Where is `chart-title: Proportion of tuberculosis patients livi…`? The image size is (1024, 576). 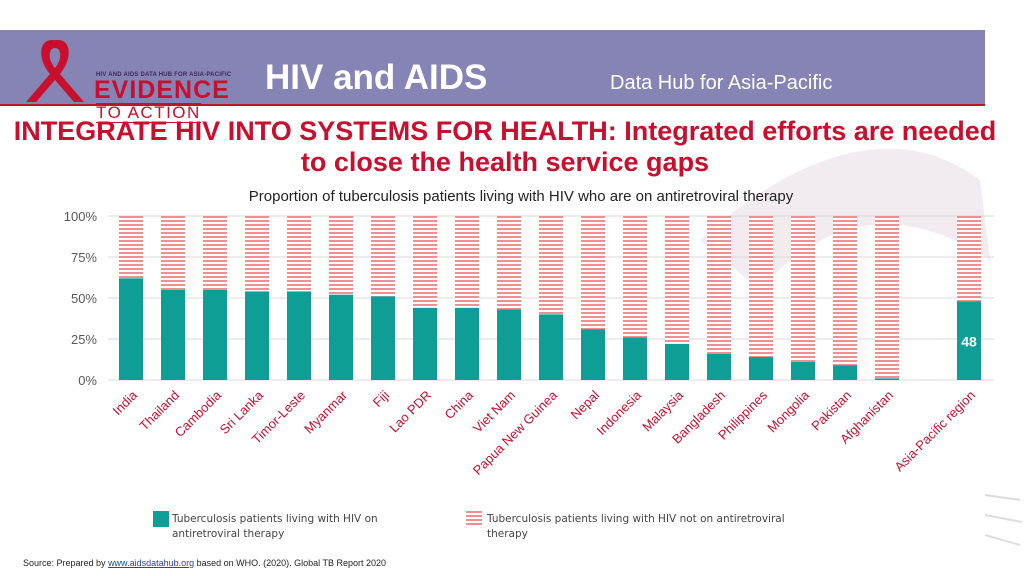 chart-title: Proportion of tuberculosis patients livi… is located at coordinates (521, 196).